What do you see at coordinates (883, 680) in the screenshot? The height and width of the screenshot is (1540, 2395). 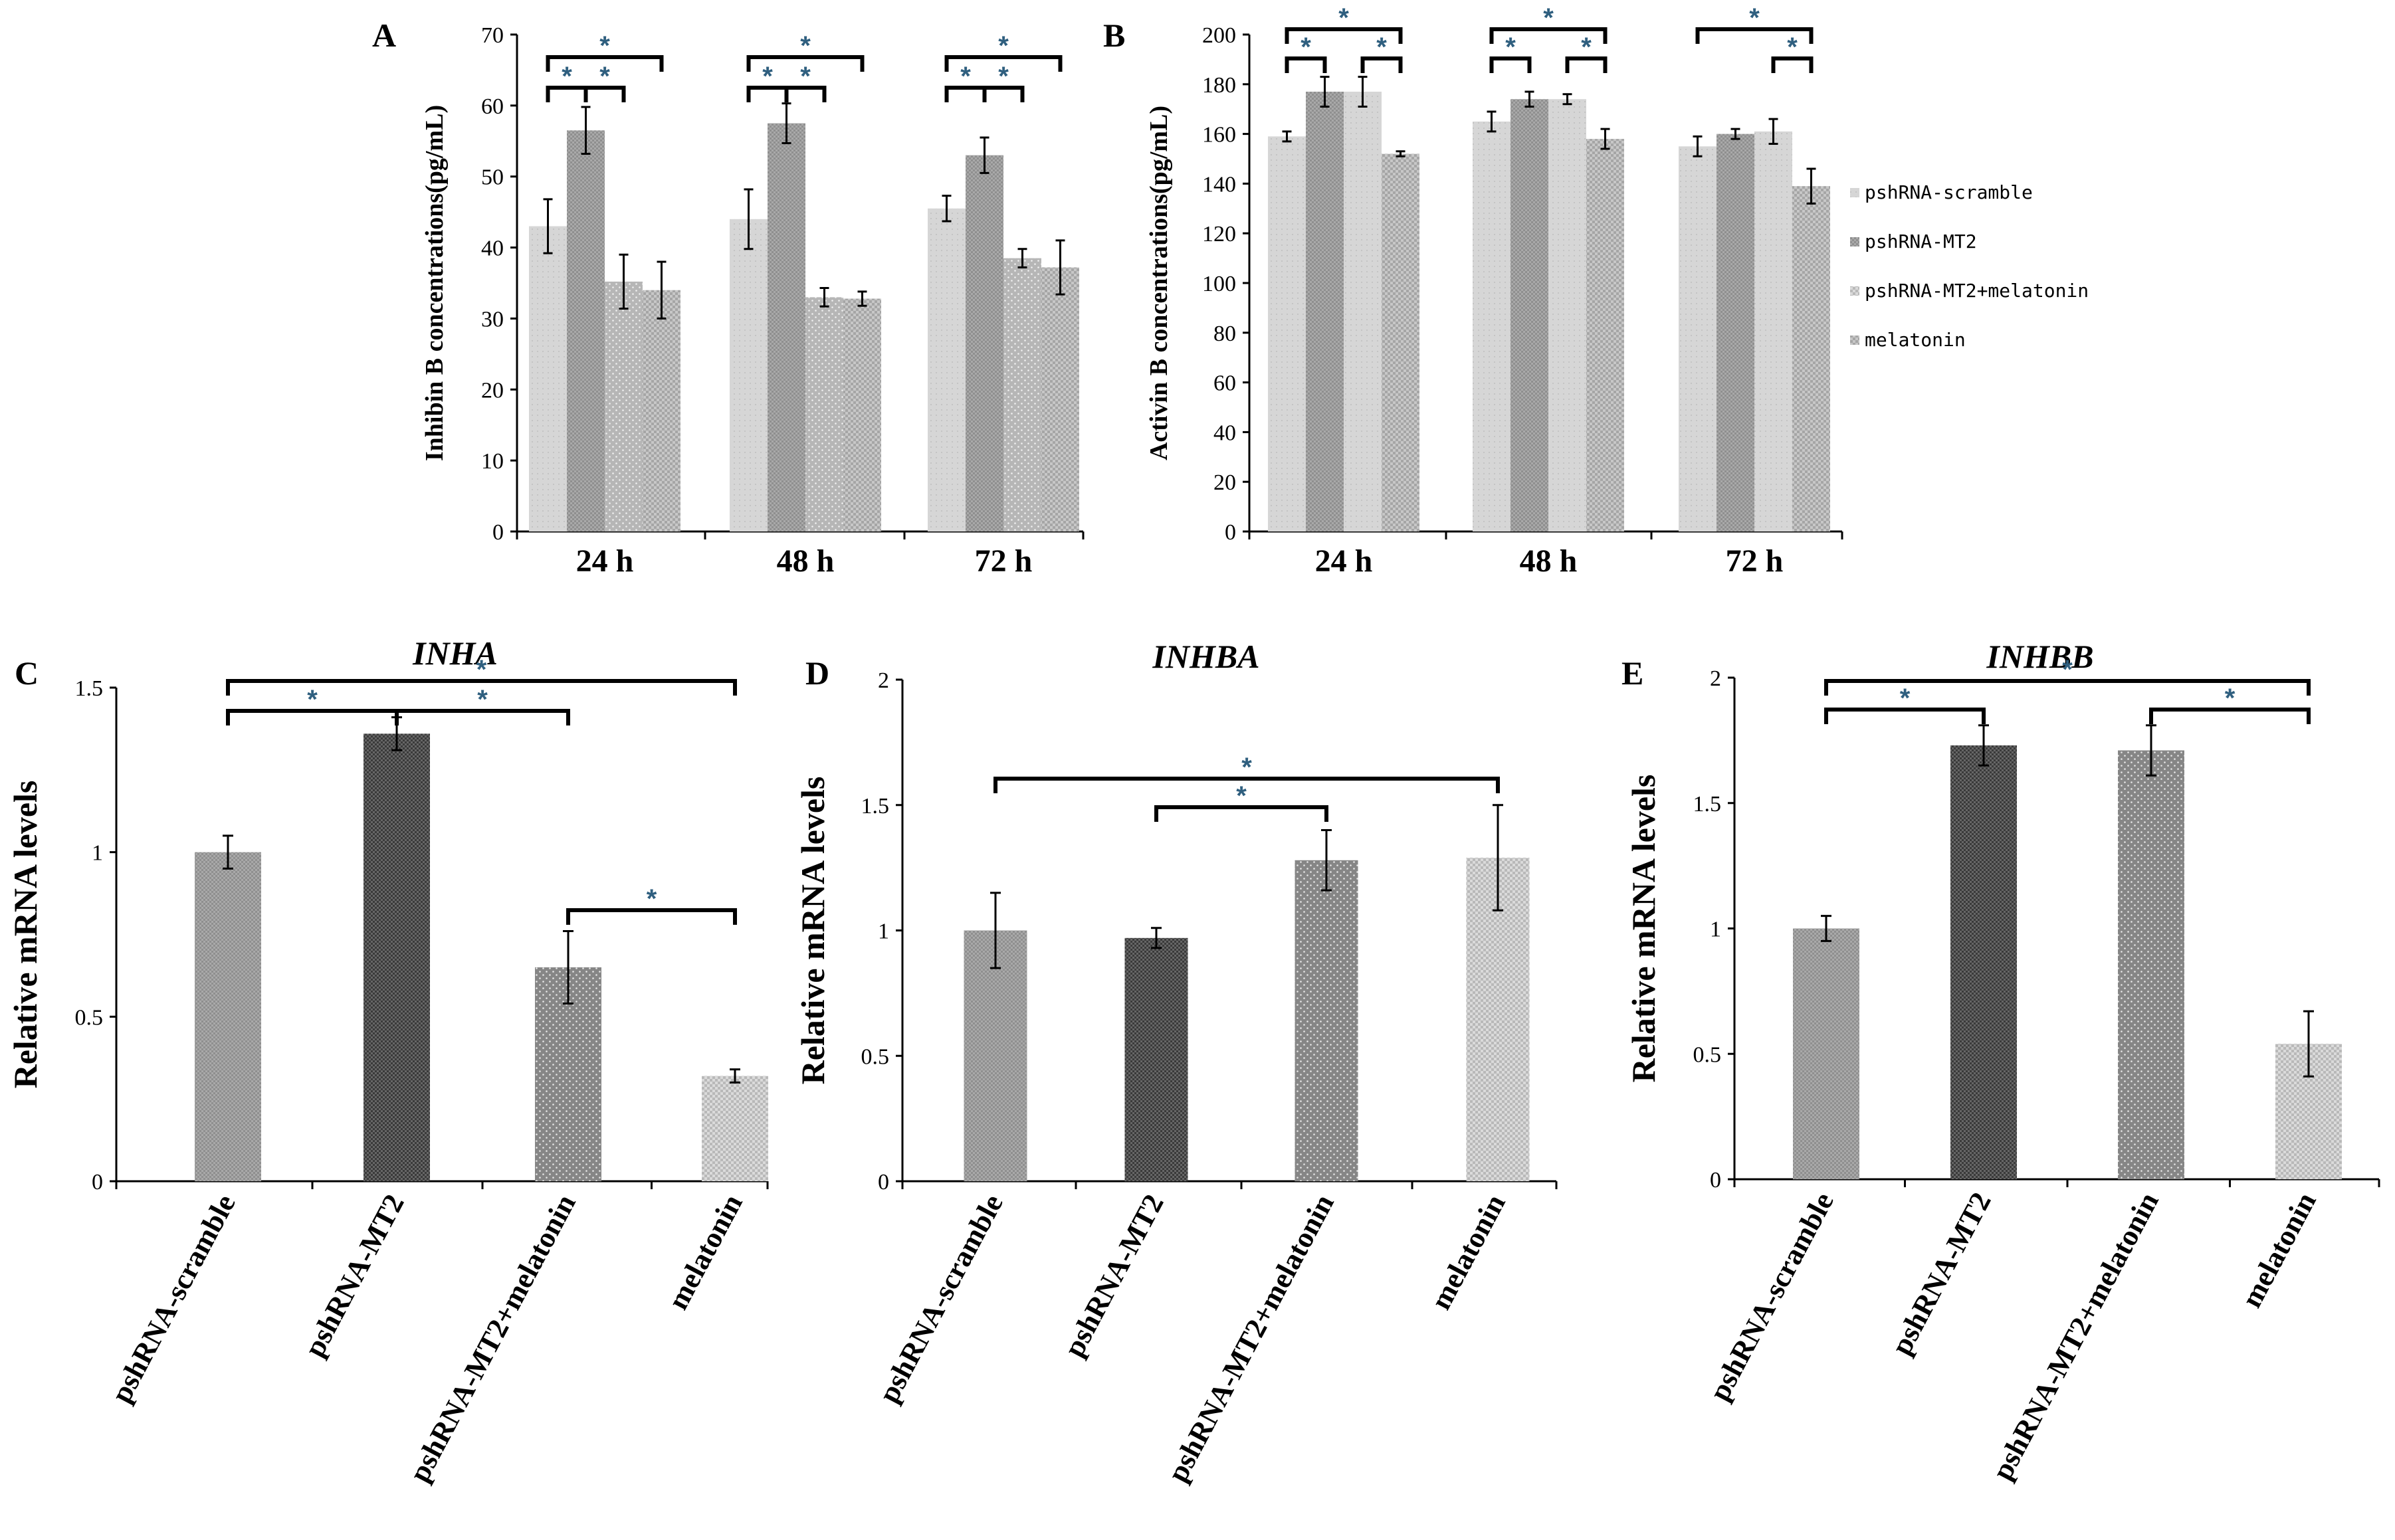 I see `y-tick-label-d: 2` at bounding box center [883, 680].